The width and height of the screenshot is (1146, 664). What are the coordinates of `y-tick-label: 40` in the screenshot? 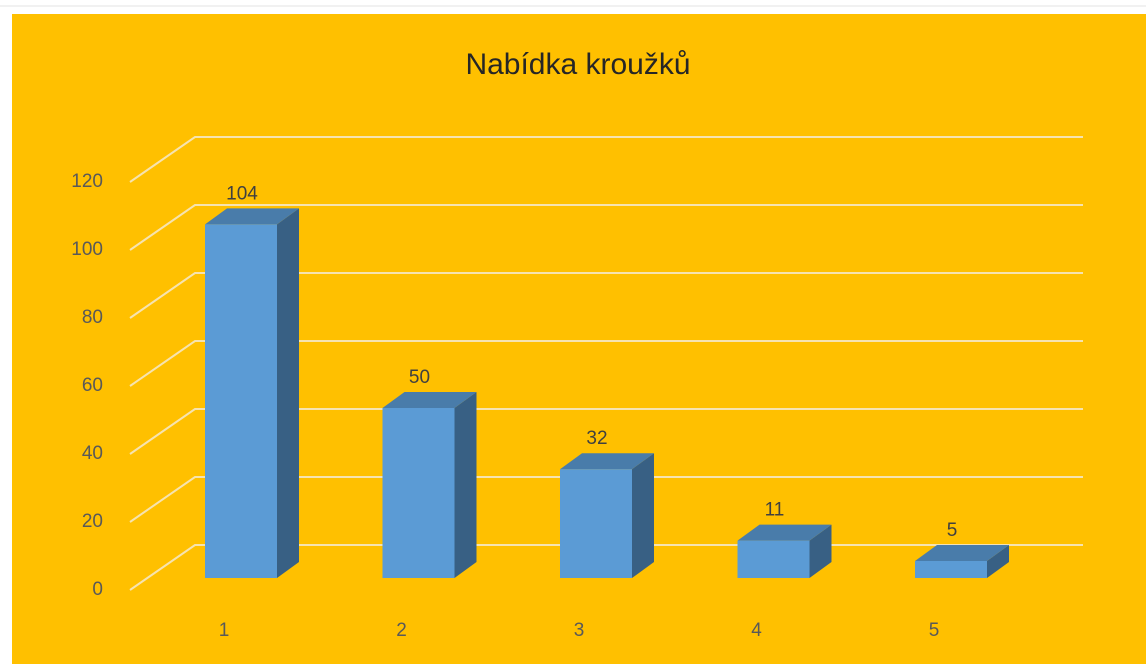 It's located at (92, 453).